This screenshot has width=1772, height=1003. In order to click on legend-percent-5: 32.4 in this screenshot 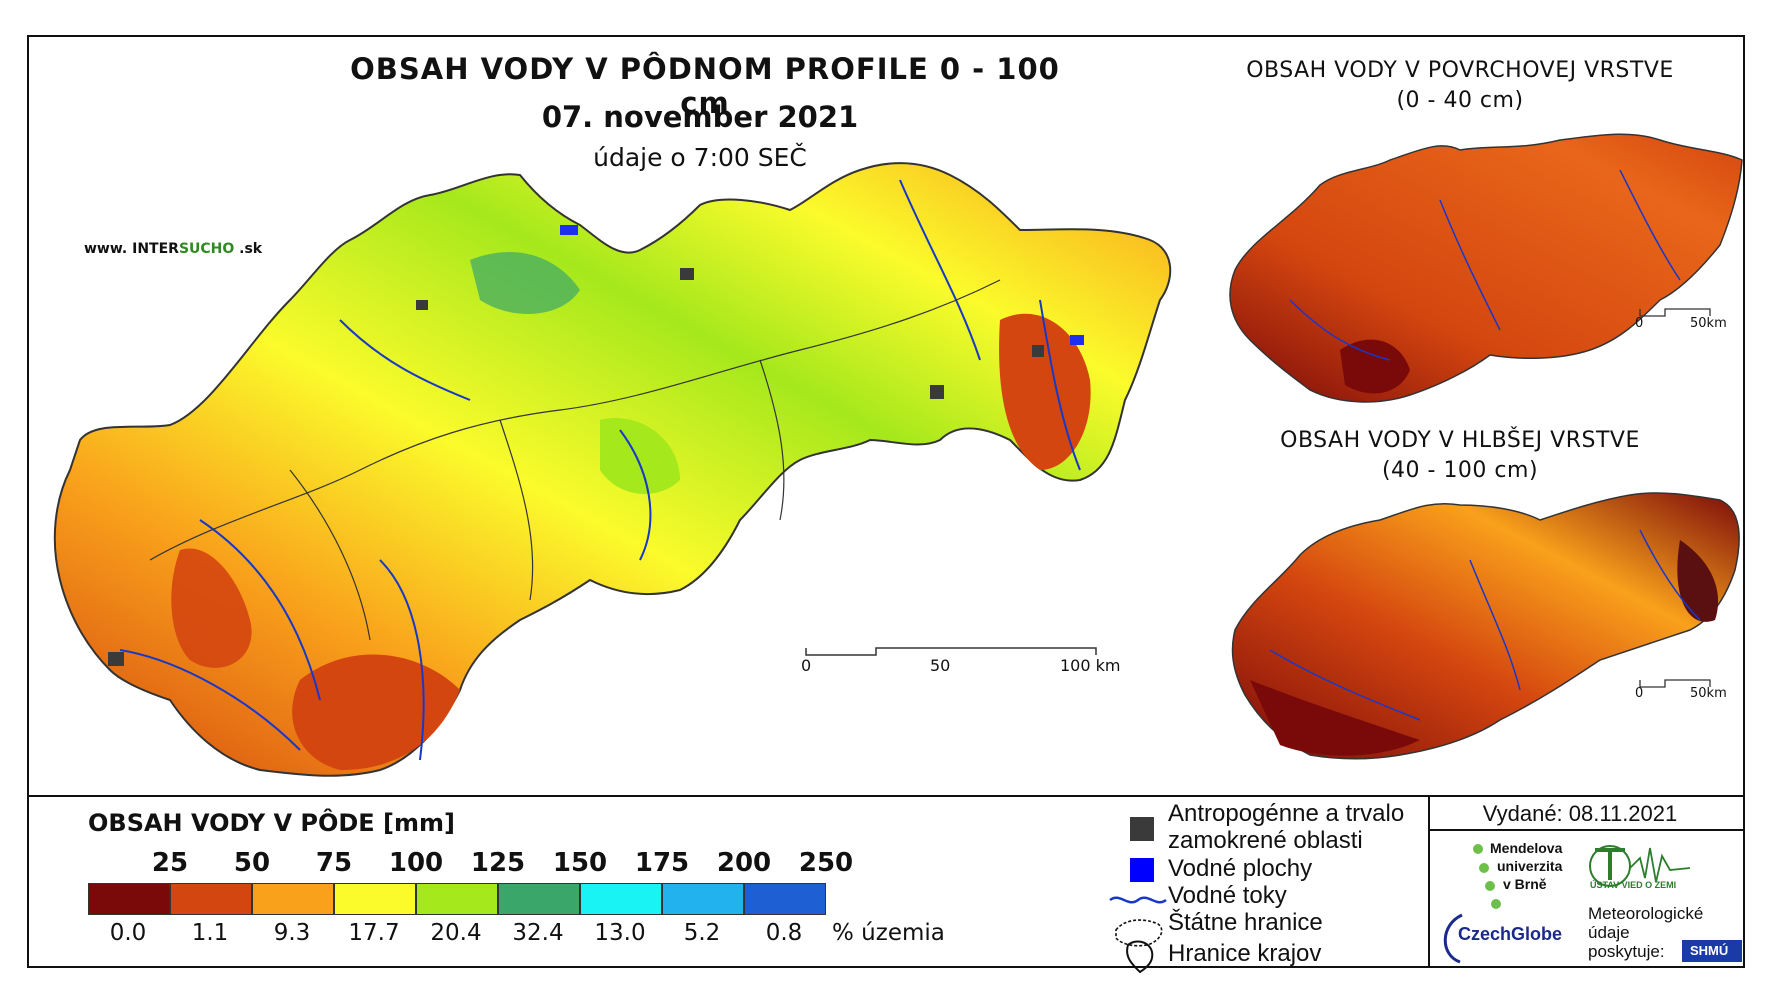, I will do `click(538, 933)`.